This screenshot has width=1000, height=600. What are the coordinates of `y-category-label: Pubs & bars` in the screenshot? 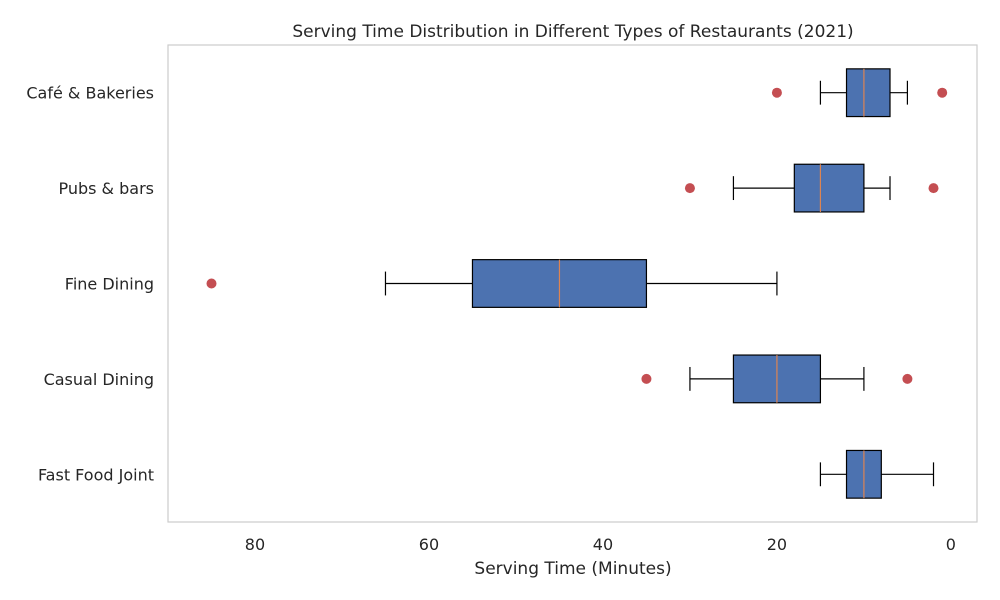 It's located at (106, 188).